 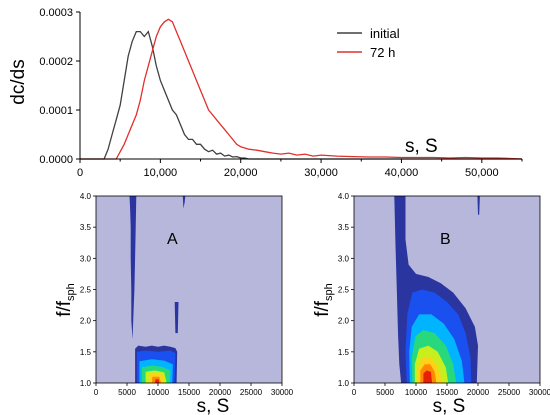 I want to click on panel-label-b: B, so click(x=445, y=239).